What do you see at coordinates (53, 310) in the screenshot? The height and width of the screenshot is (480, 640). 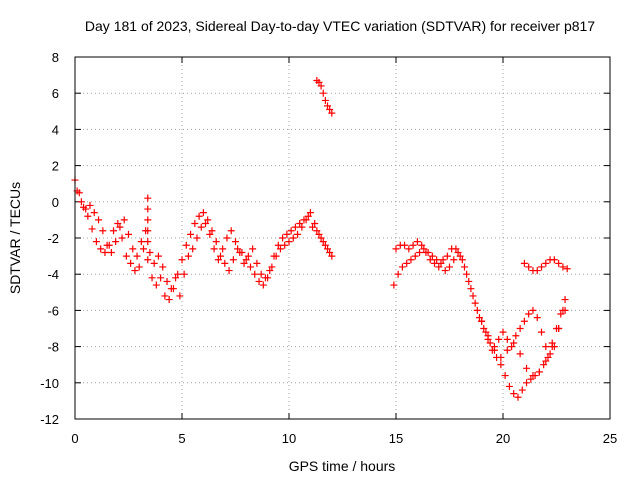 I see `y-tick-label: -6` at bounding box center [53, 310].